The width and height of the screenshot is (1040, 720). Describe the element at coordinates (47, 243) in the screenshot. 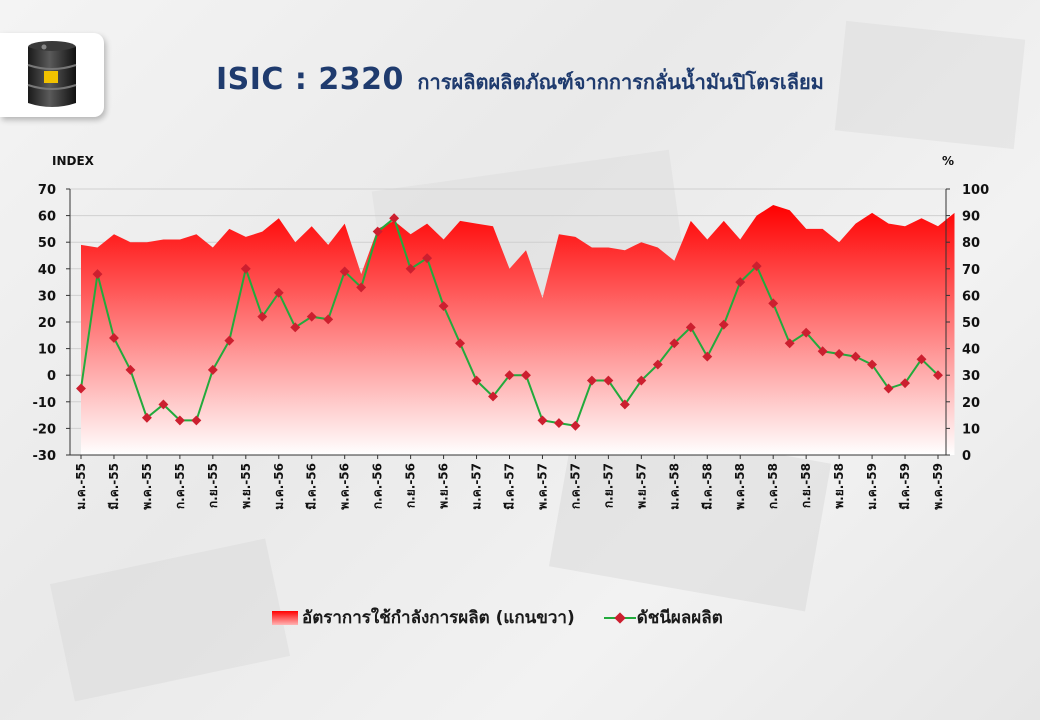

I see `left-tick-label: 50` at that location.